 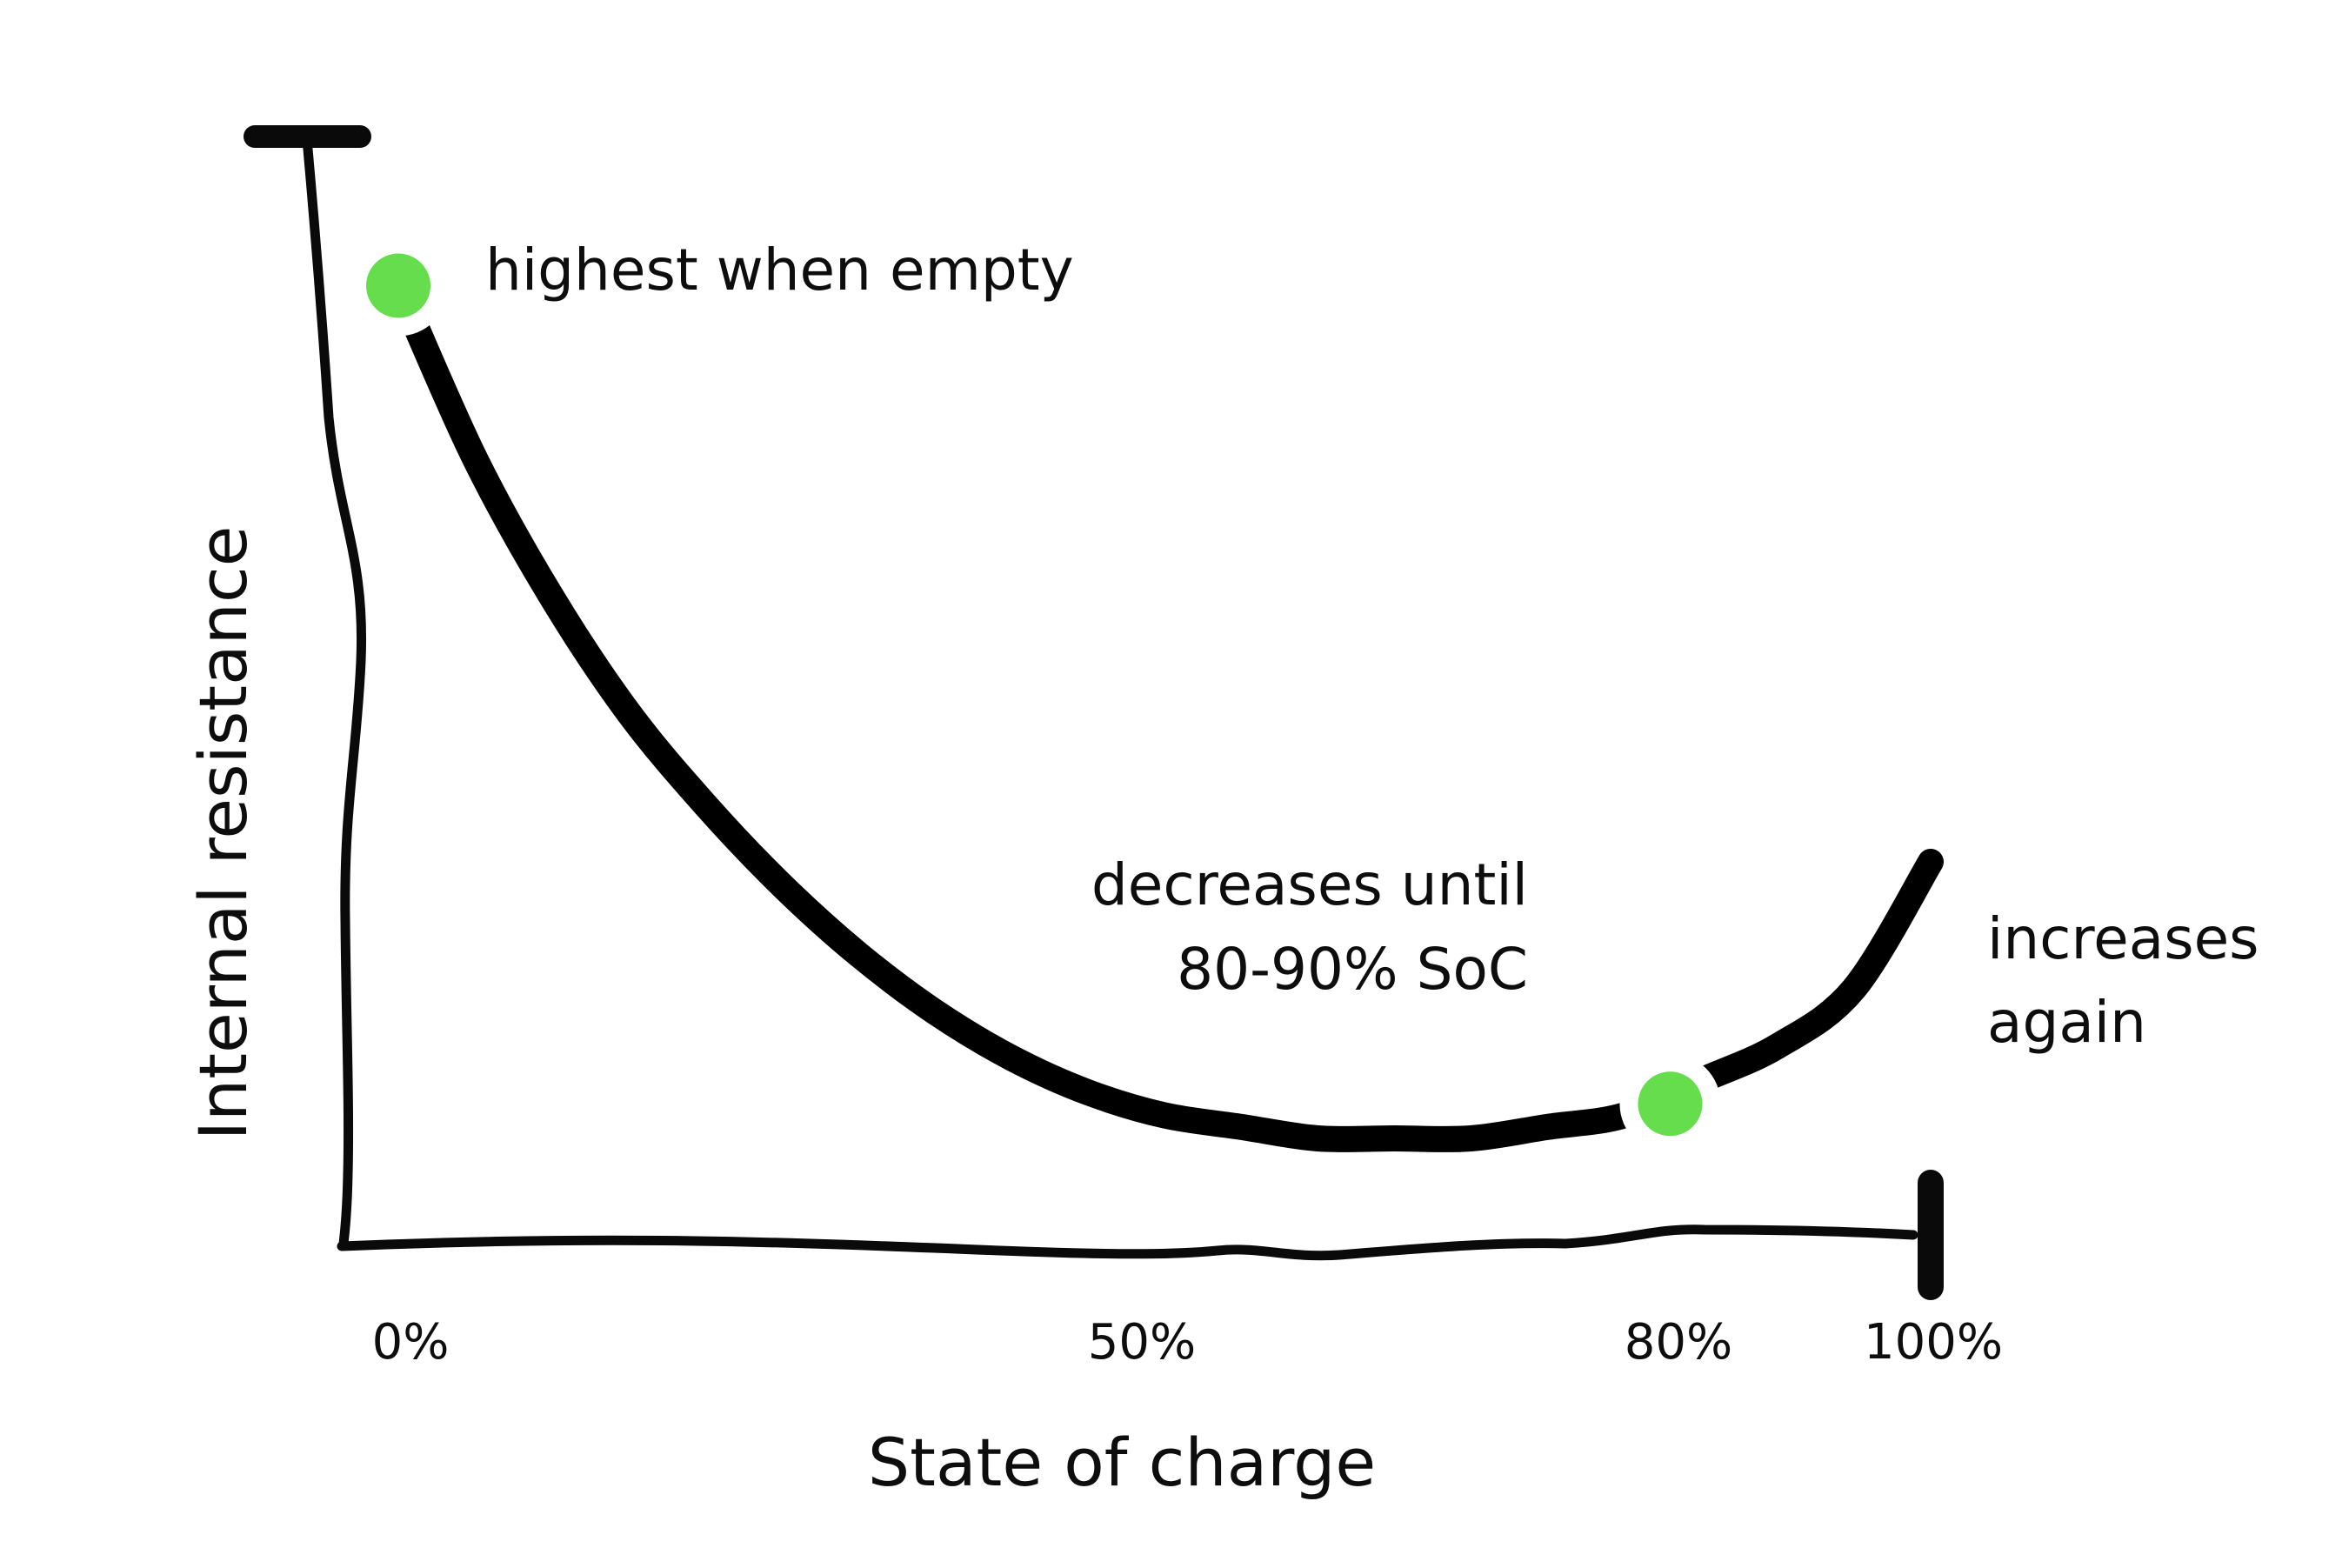 What do you see at coordinates (1122, 1462) in the screenshot?
I see `x-axis-label: State of charge` at bounding box center [1122, 1462].